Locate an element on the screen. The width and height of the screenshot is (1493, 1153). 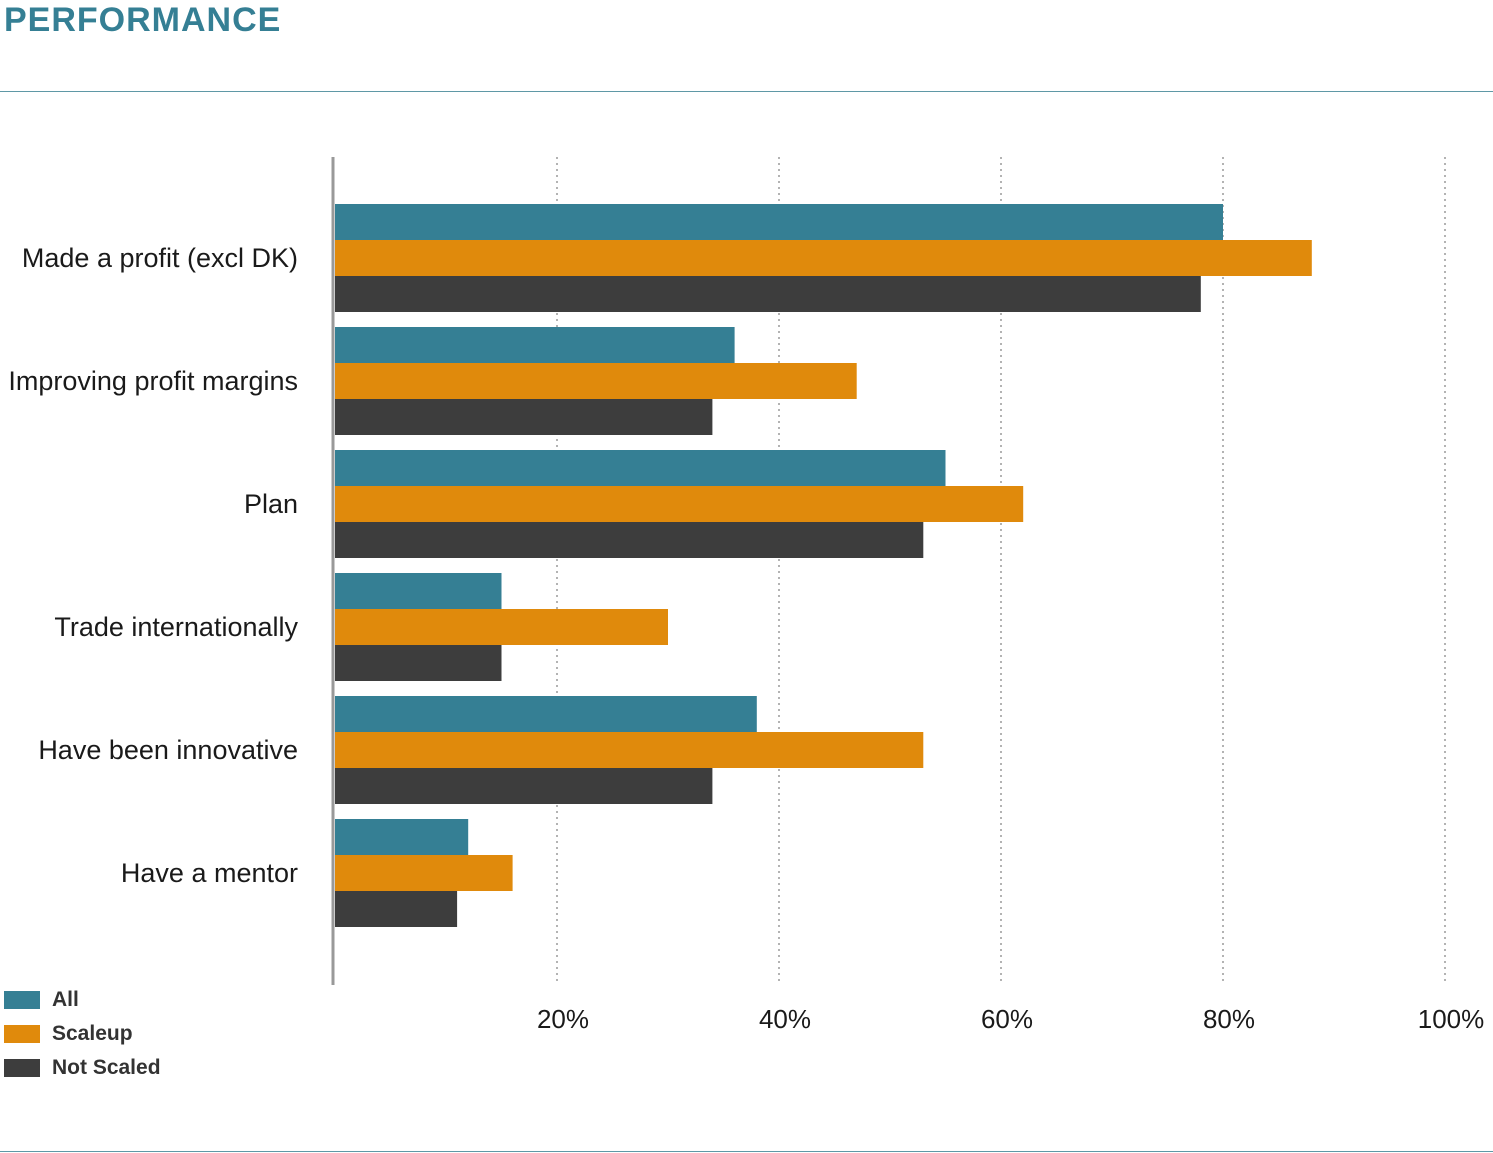
x-tick-label: 20% is located at coordinates (563, 1019).